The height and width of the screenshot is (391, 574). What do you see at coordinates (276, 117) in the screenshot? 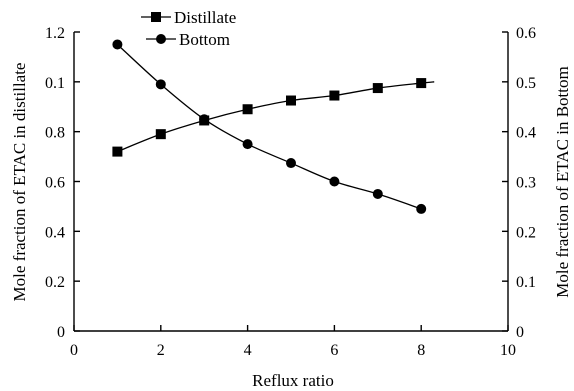
I see `distillate-line` at bounding box center [276, 117].